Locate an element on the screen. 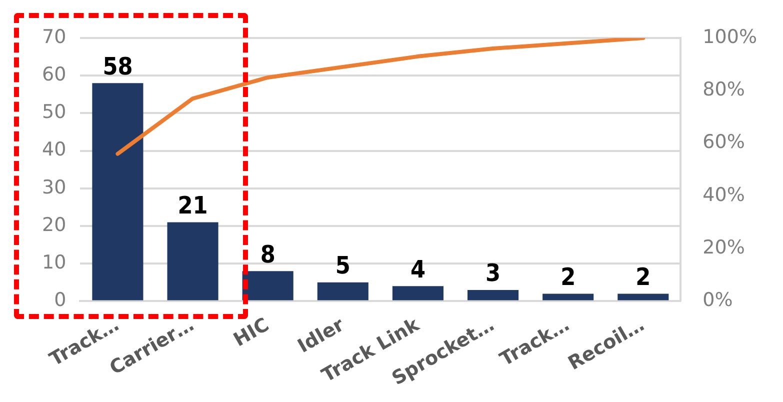 The image size is (783, 402). y2-tick-label: 100% is located at coordinates (730, 37).